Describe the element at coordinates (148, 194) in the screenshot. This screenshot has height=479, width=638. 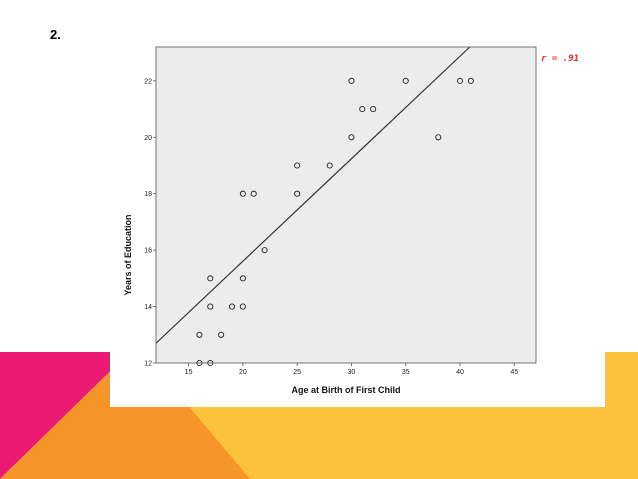
I see `y-tick-label: 18` at that location.